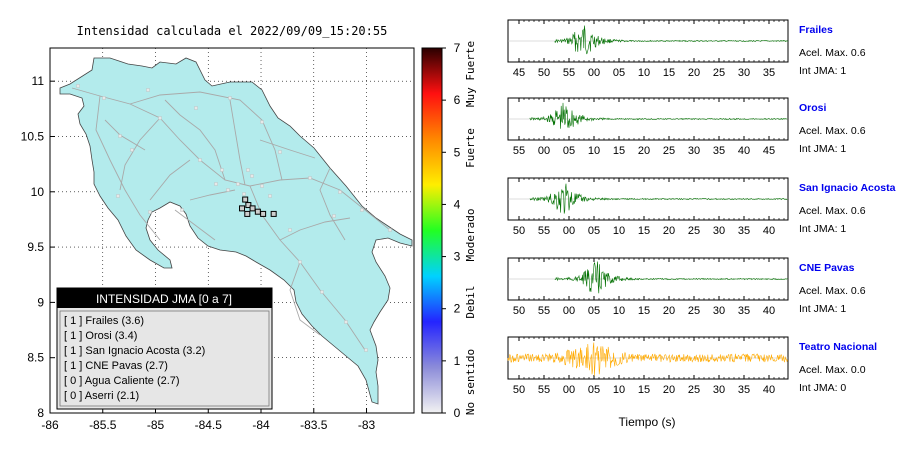 The height and width of the screenshot is (460, 910). Describe the element at coordinates (457, 100) in the screenshot. I see `colorbar-tick-label: 6` at that location.